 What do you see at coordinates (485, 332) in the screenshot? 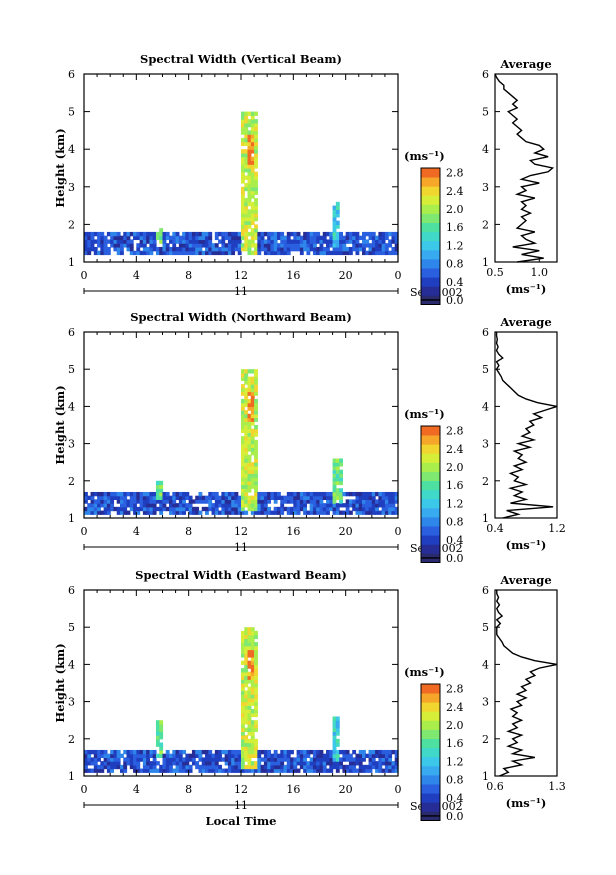
I see `profile-y-tick-label: 6` at bounding box center [485, 332].